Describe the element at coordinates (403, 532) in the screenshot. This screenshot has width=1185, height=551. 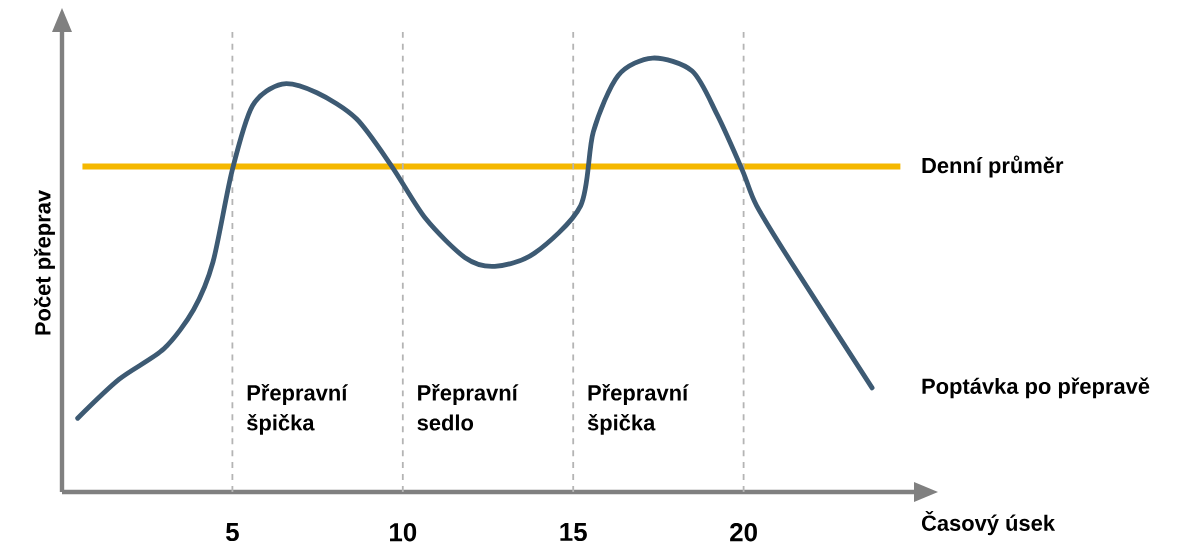
I see `x-tick-label: 10` at that location.